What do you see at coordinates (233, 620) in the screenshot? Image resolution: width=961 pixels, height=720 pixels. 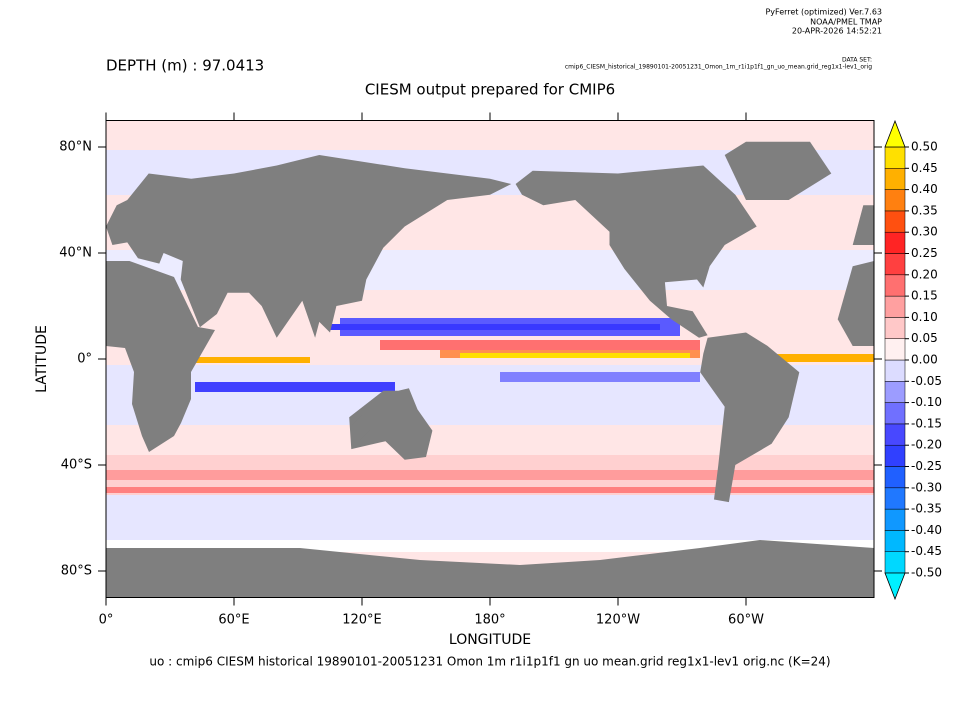 I see `x-tick-label: 60°E` at bounding box center [233, 620].